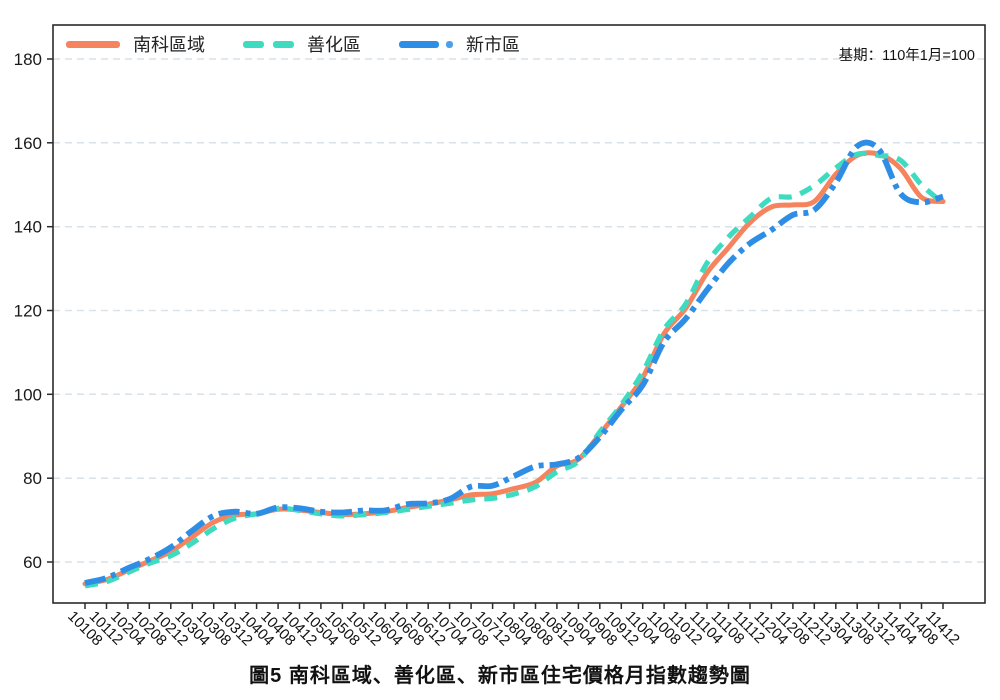 The image size is (1000, 700). Describe the element at coordinates (493, 45) in the screenshot. I see `legend-label-xinshi: 新市區` at that location.